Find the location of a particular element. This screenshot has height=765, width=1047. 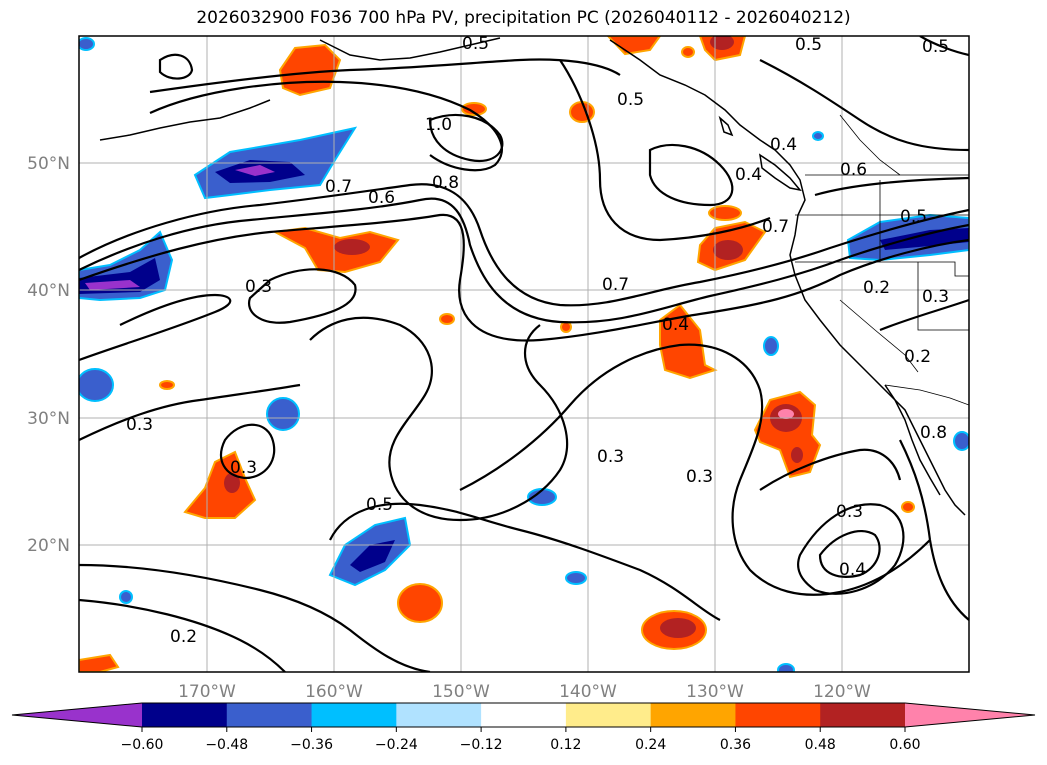

coastline-baja is located at coordinates (912, 440).